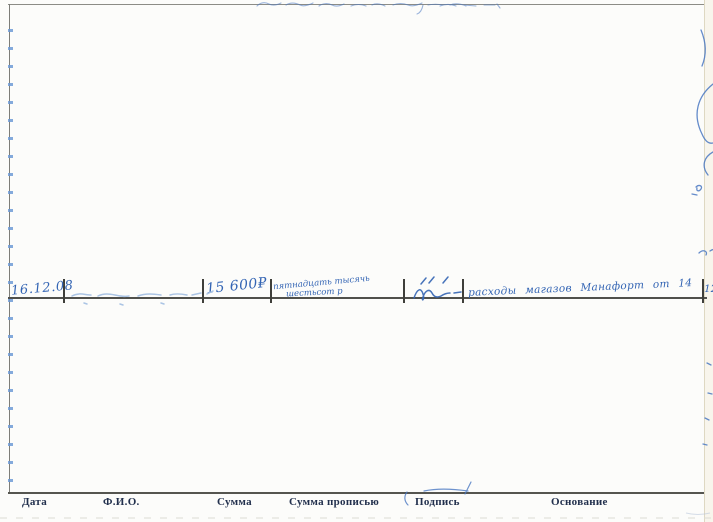 This screenshot has height=522, width=713. What do you see at coordinates (234, 502) in the screenshot?
I see `footer-label-amount: Сумма` at bounding box center [234, 502].